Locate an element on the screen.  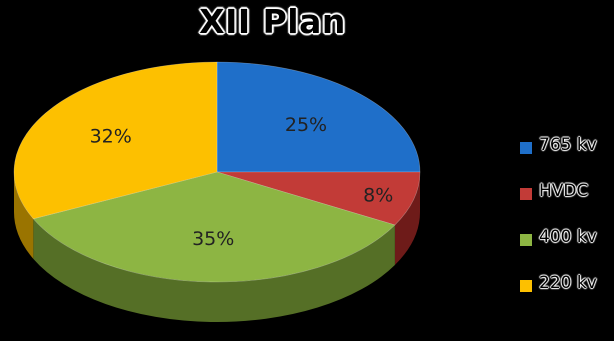
data-label-1: 8% is located at coordinates (378, 195).